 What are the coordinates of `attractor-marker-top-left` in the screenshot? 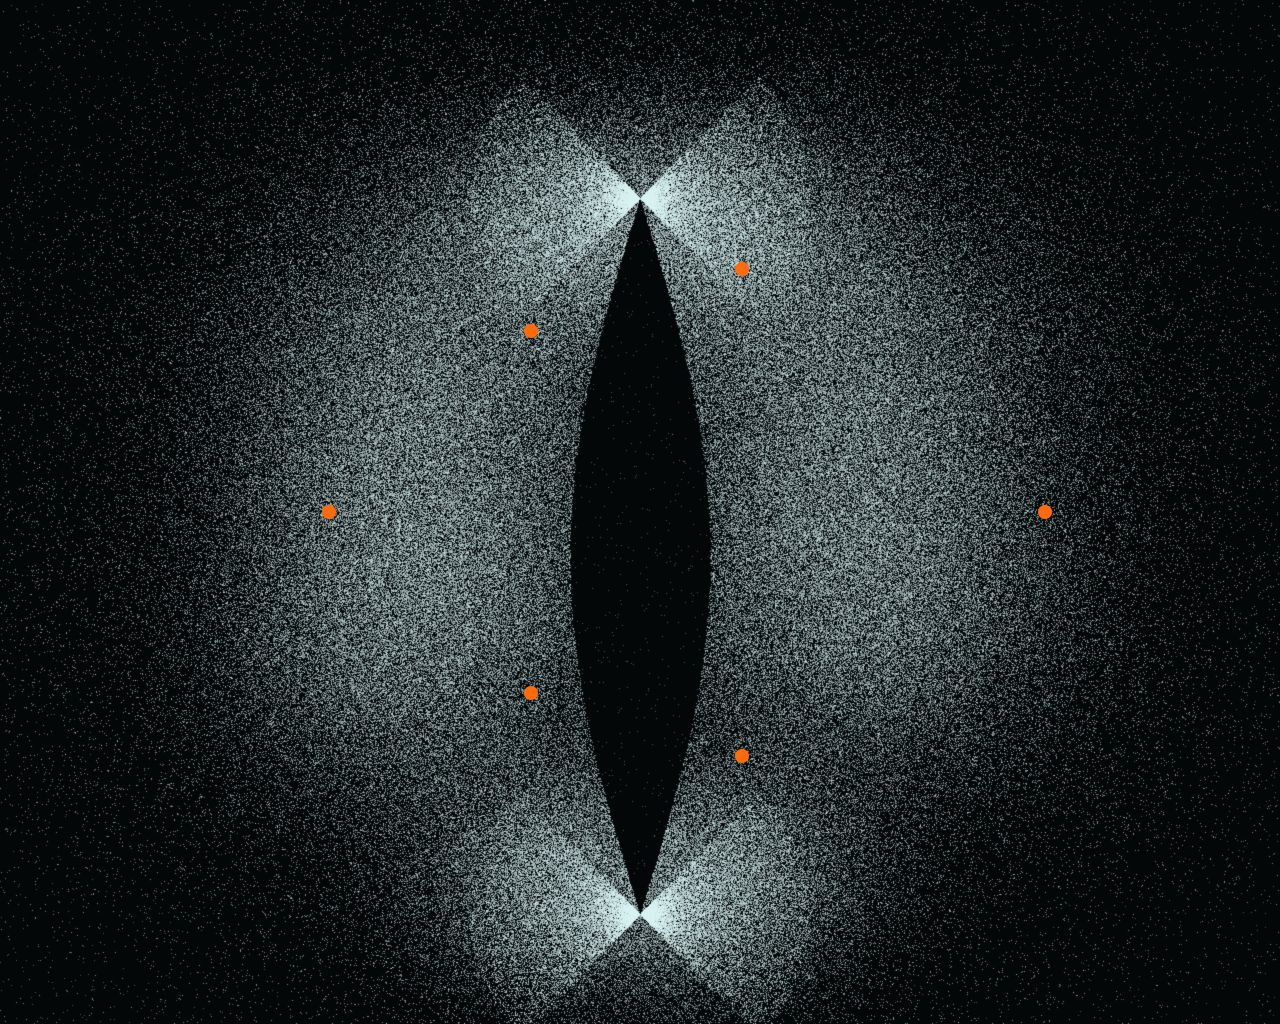 It's located at (531, 331).